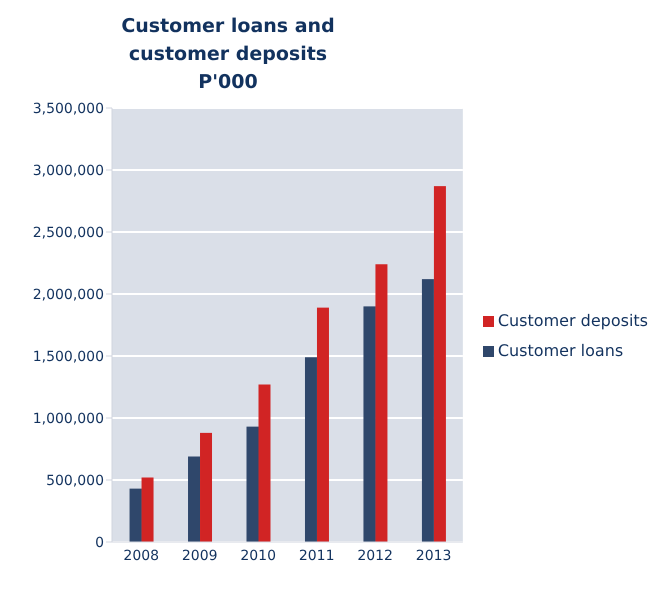 The width and height of the screenshot is (670, 592). I want to click on x-tick-label: 2011, so click(316, 556).